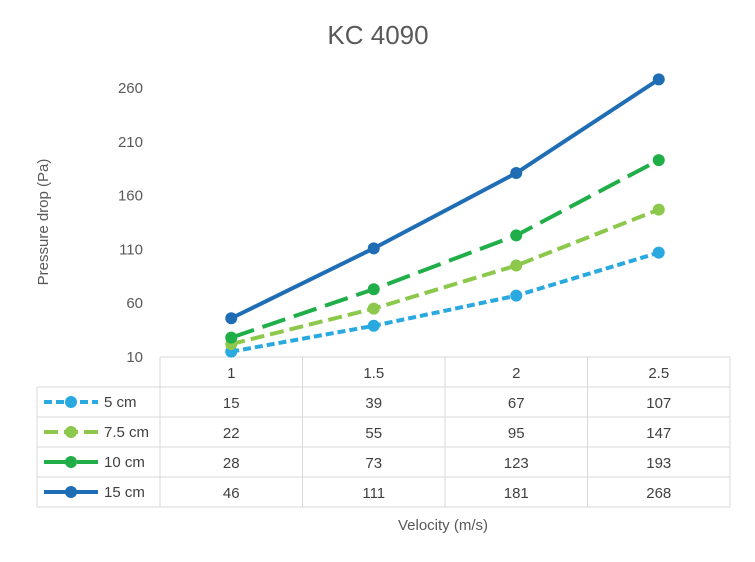  I want to click on table-cell-value: 28, so click(231, 463).